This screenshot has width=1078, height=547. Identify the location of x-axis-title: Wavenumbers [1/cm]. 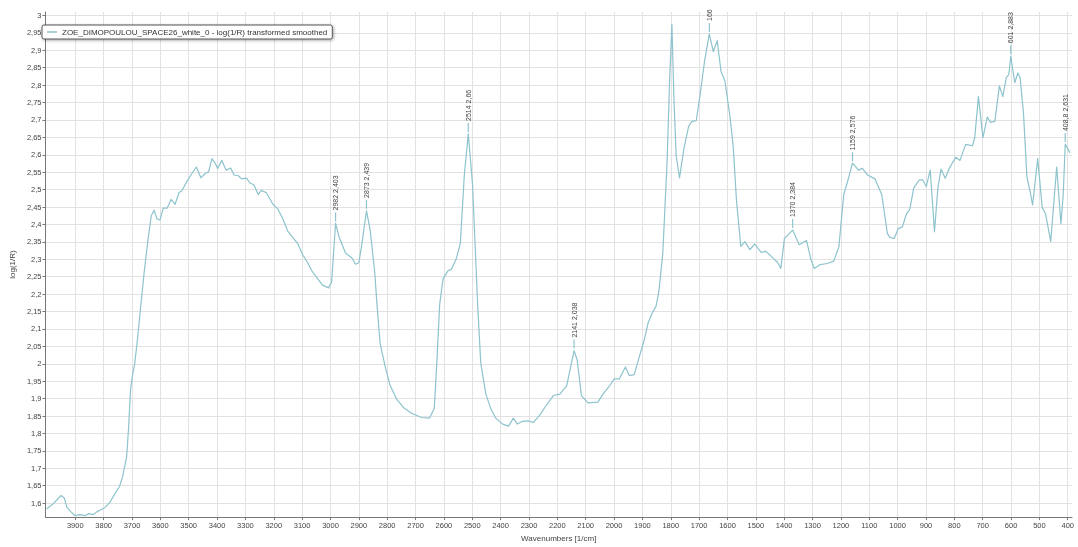
(559, 538).